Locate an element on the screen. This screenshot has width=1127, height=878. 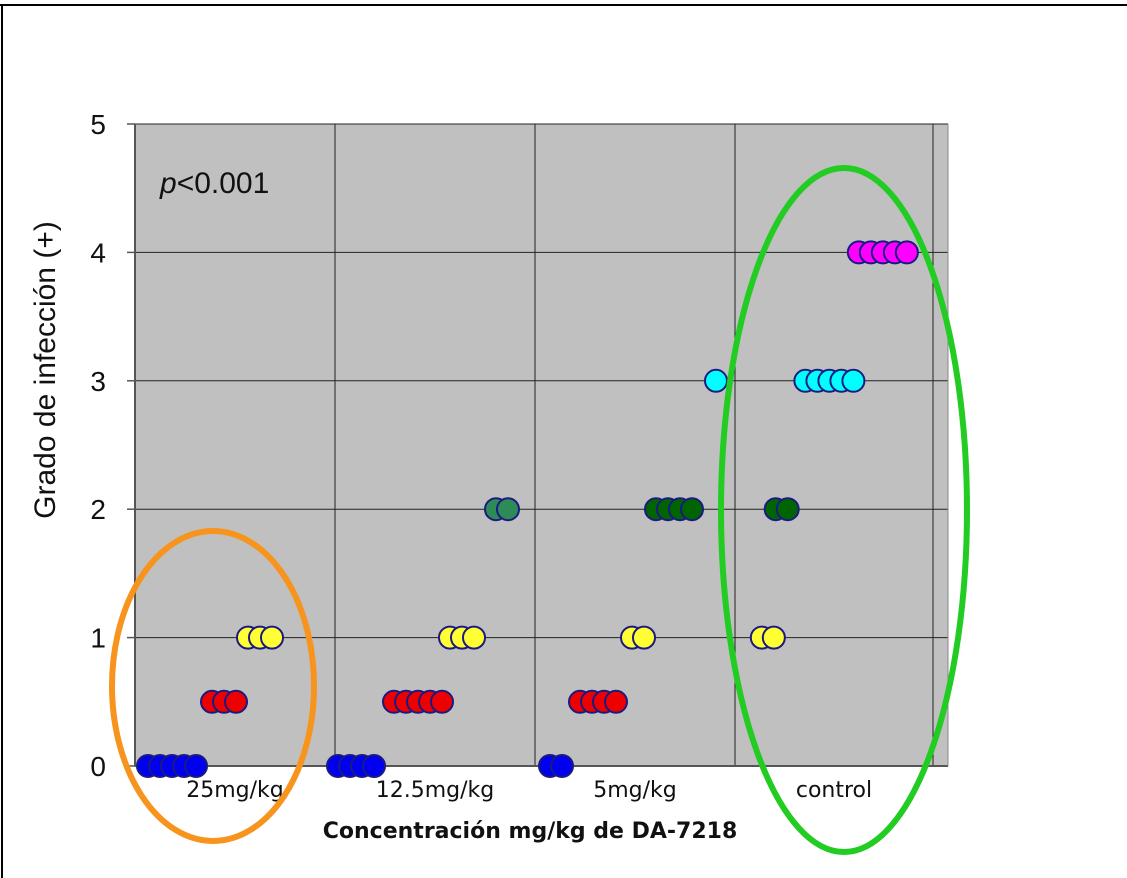
category-label: control is located at coordinates (834, 790).